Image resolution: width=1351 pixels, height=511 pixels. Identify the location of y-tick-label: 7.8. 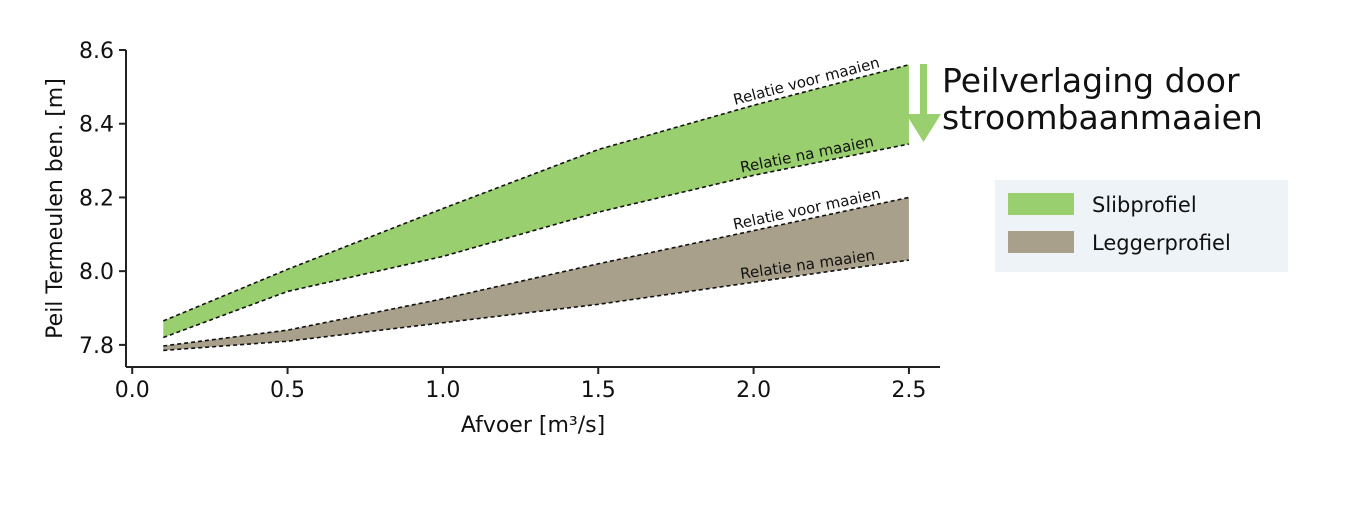
(96, 346).